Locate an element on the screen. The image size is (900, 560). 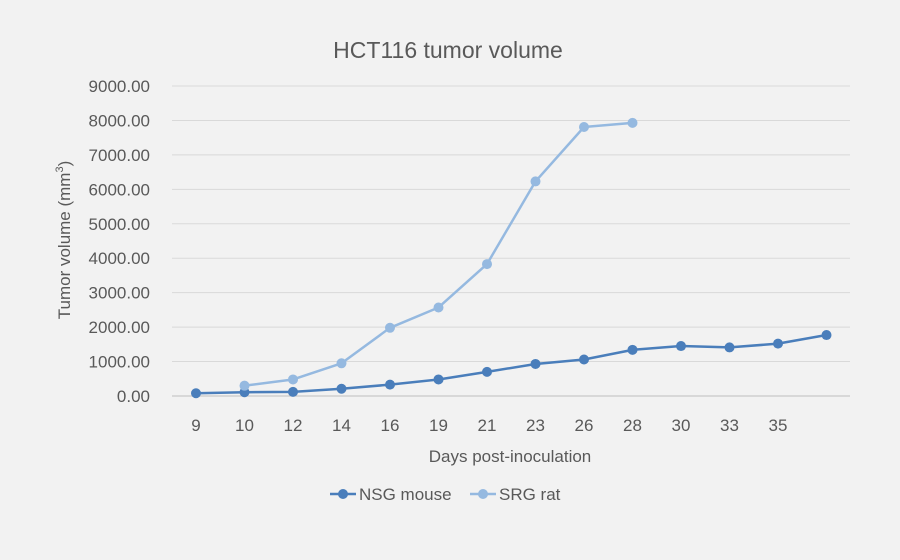
x-tick-label: 12 is located at coordinates (293, 425).